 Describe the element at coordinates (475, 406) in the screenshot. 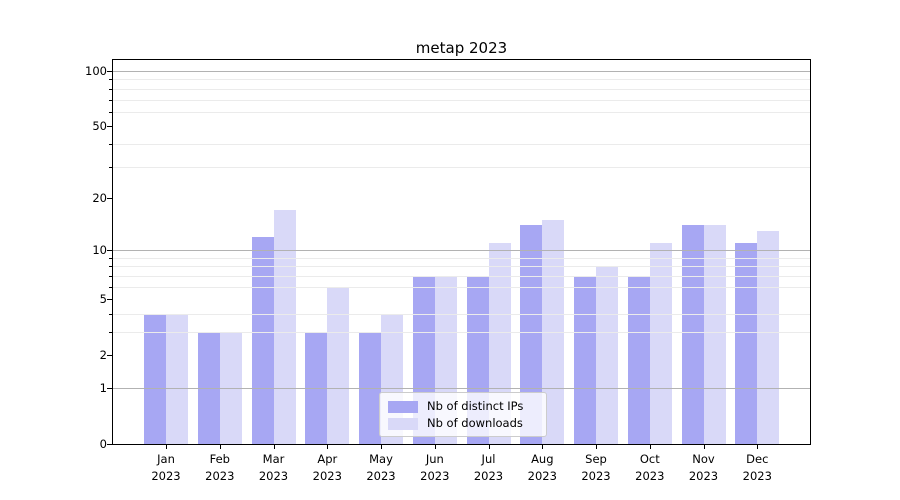

I see `legend-label-distinct-ips: Nb of distinct IPs` at that location.